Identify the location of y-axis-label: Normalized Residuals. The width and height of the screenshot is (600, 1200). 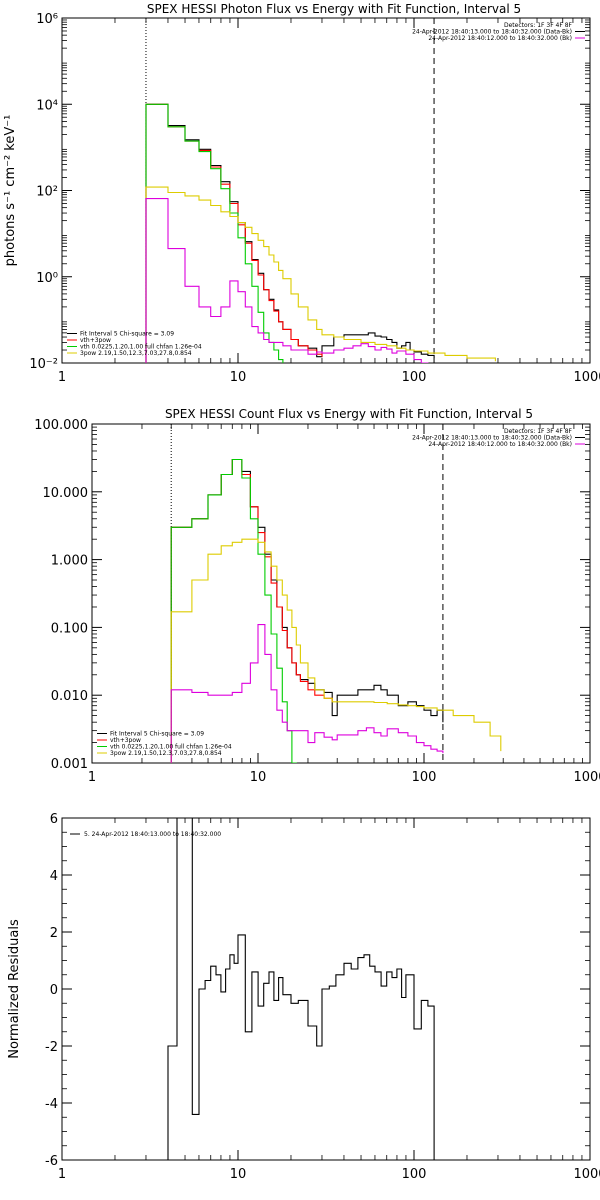
(14, 989).